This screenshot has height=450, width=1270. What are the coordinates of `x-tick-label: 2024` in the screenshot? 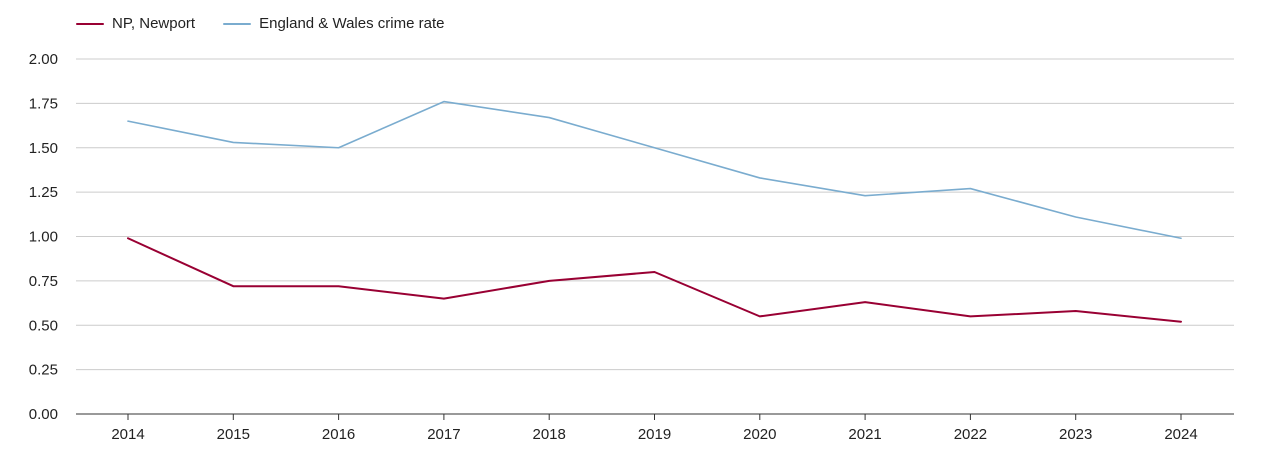 It's located at (1180, 434).